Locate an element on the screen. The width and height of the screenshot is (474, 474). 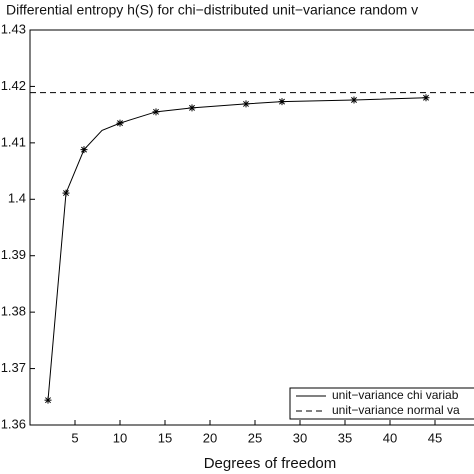
x-tick-label: 5 is located at coordinates (74, 437).